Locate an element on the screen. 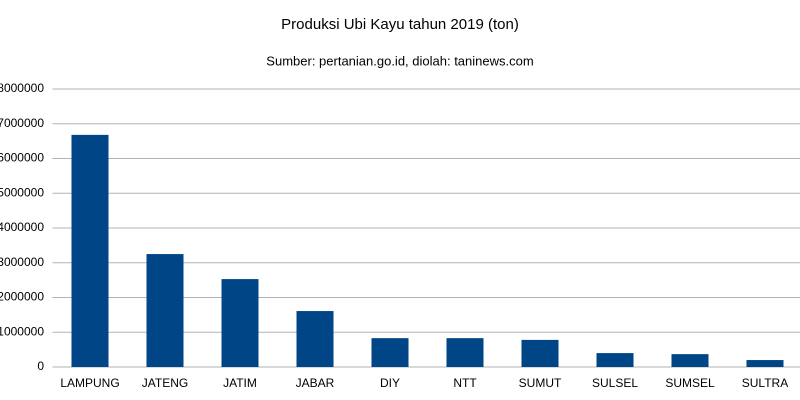  x-tick-label: SULSEL is located at coordinates (615, 383).